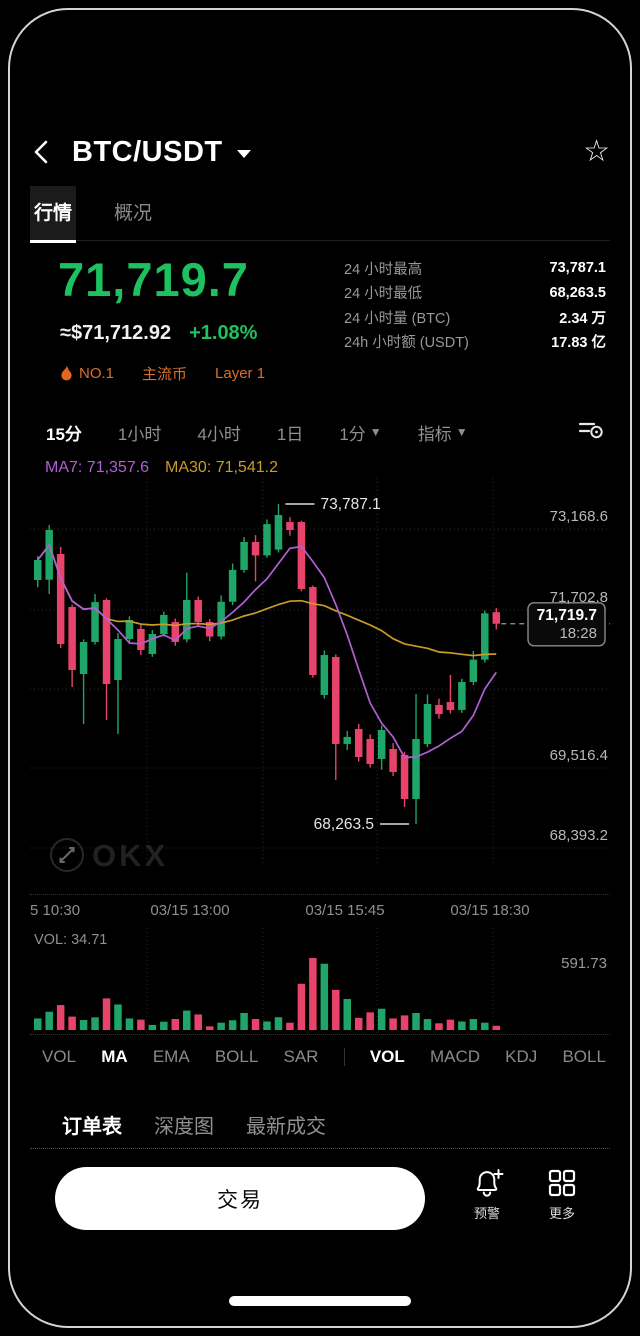 This screenshot has height=1336, width=640. I want to click on svg-text: 73,787.1, so click(350, 504).